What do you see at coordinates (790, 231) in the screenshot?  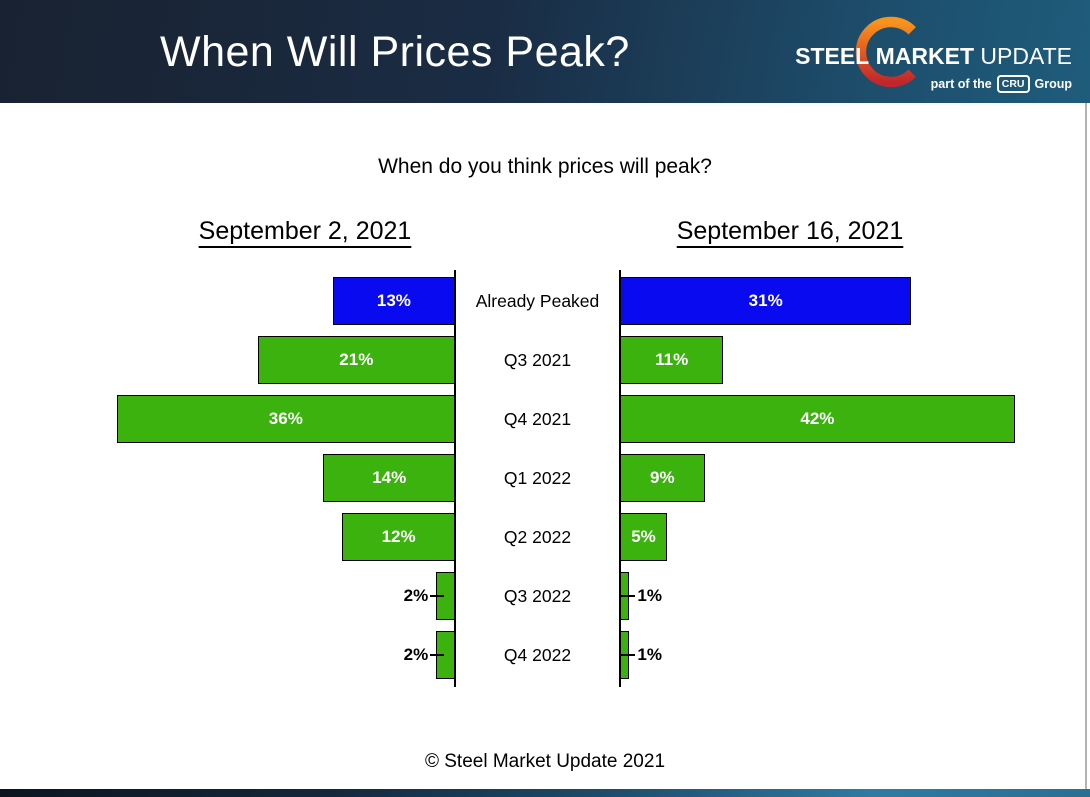 I see `right-column-header: September 16, 2021` at bounding box center [790, 231].